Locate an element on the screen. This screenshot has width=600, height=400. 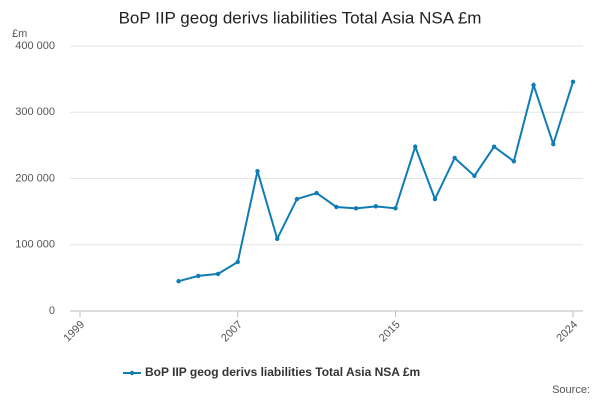
x-tick-label: 2024 is located at coordinates (567, 332).